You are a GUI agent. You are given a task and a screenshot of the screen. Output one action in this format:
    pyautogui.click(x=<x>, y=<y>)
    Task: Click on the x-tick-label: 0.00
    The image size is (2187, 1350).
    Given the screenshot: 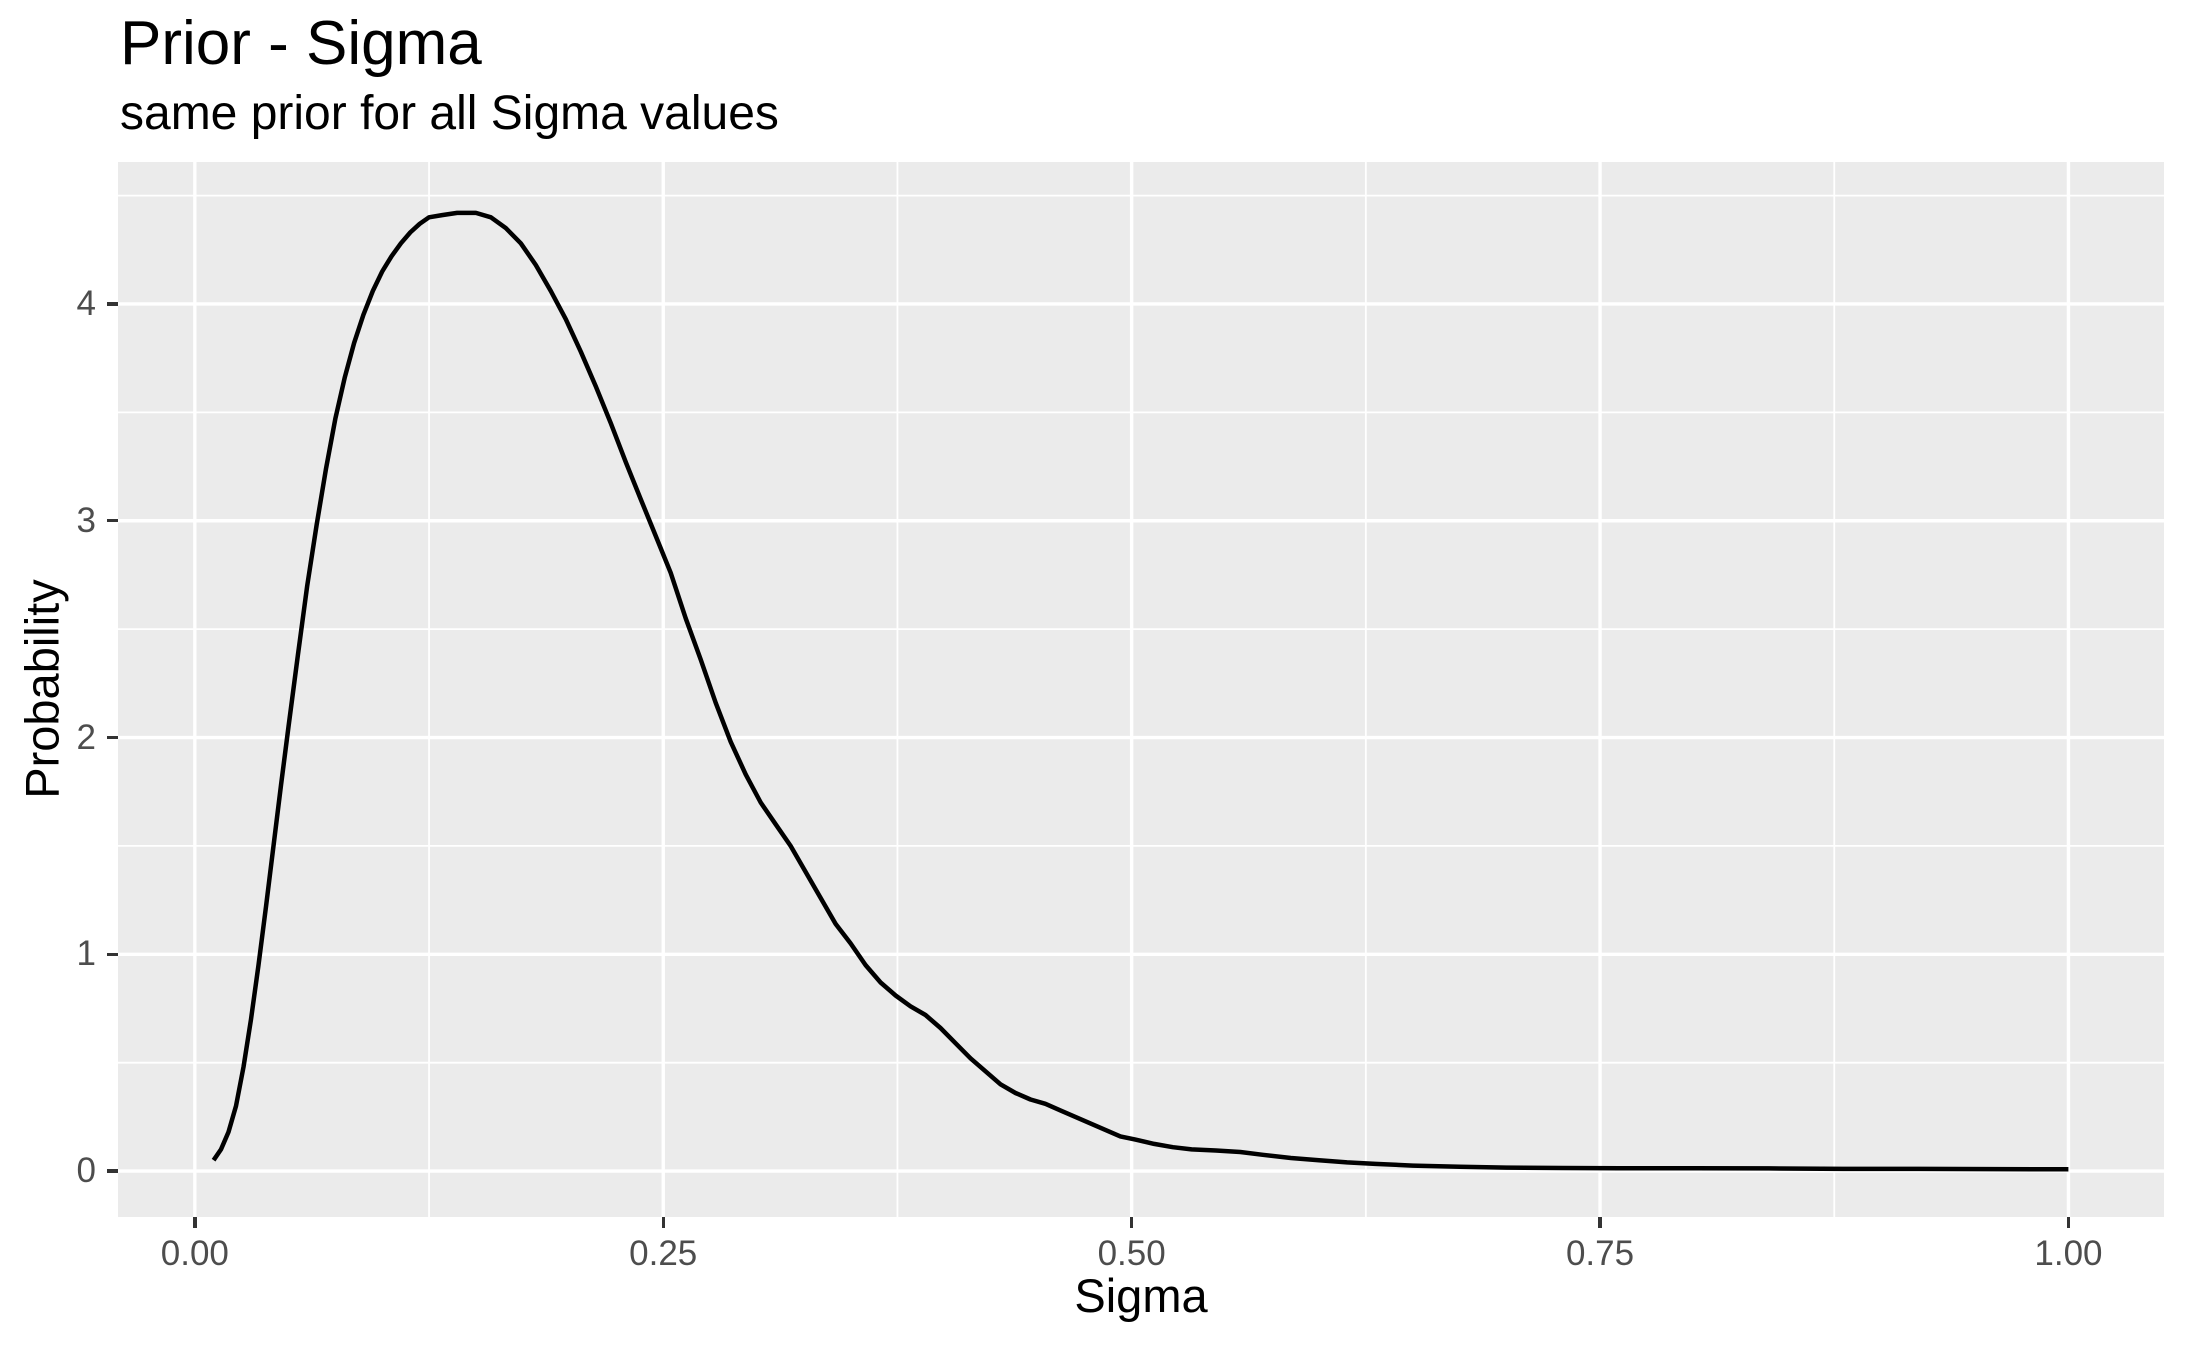 What is the action you would take?
    pyautogui.click(x=194, y=1253)
    